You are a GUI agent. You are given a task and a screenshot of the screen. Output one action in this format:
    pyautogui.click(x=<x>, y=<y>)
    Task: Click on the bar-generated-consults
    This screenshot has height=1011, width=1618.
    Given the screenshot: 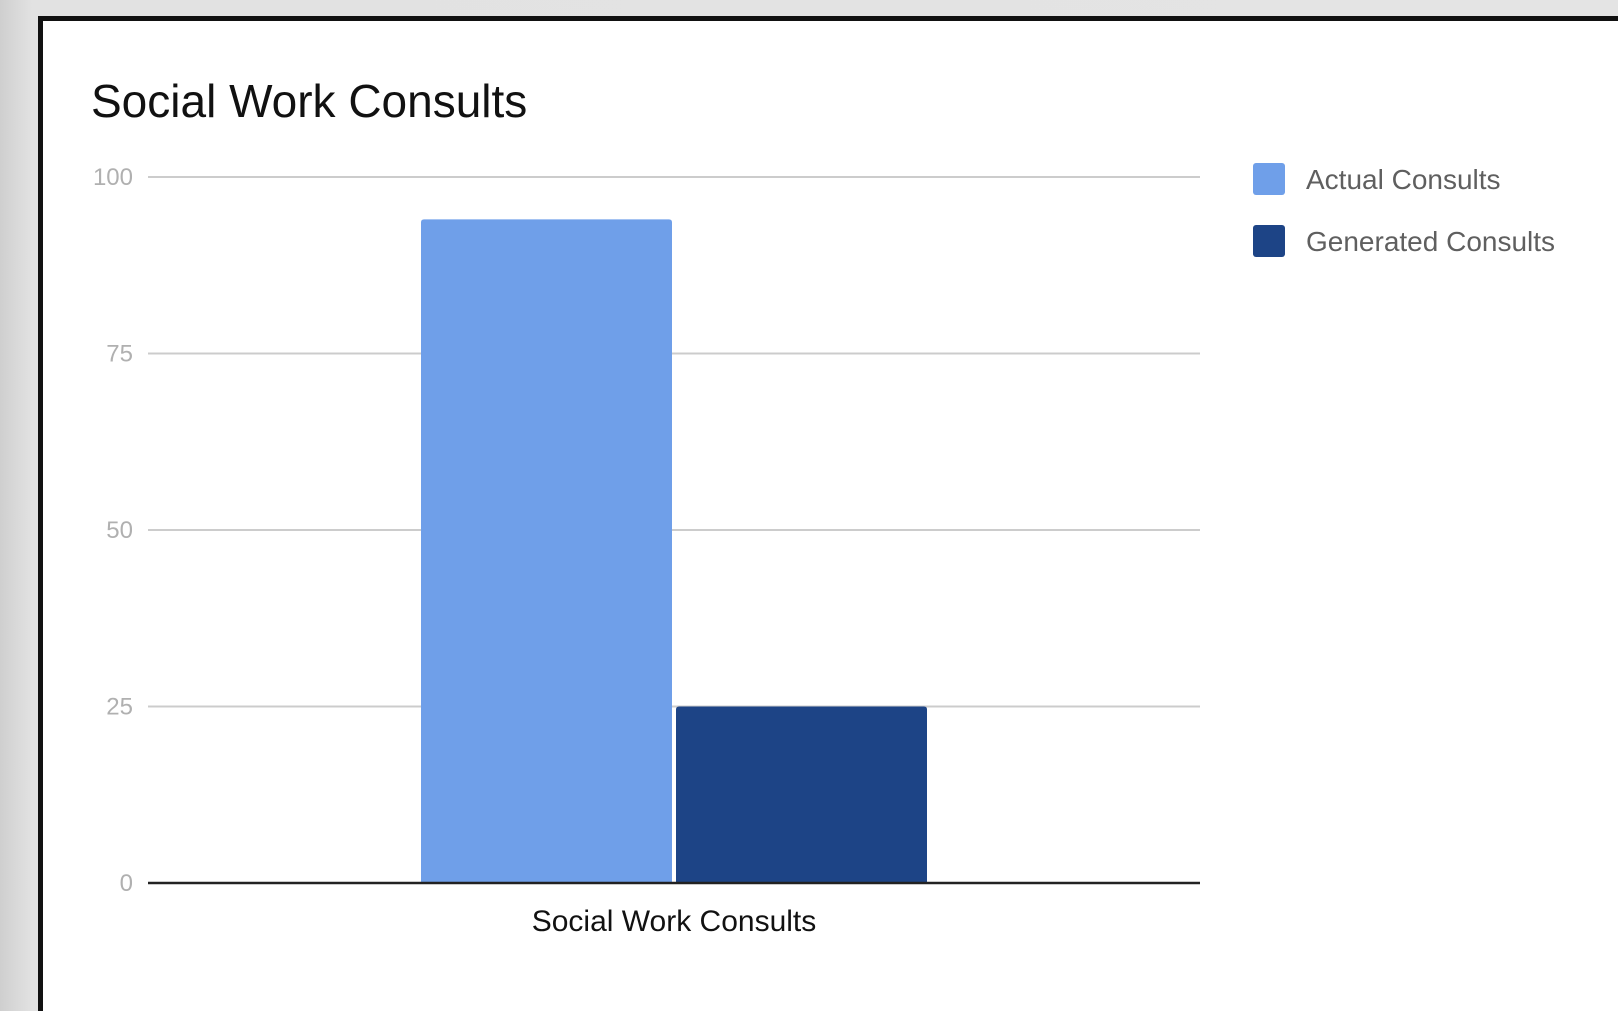 What is the action you would take?
    pyautogui.click(x=801, y=794)
    